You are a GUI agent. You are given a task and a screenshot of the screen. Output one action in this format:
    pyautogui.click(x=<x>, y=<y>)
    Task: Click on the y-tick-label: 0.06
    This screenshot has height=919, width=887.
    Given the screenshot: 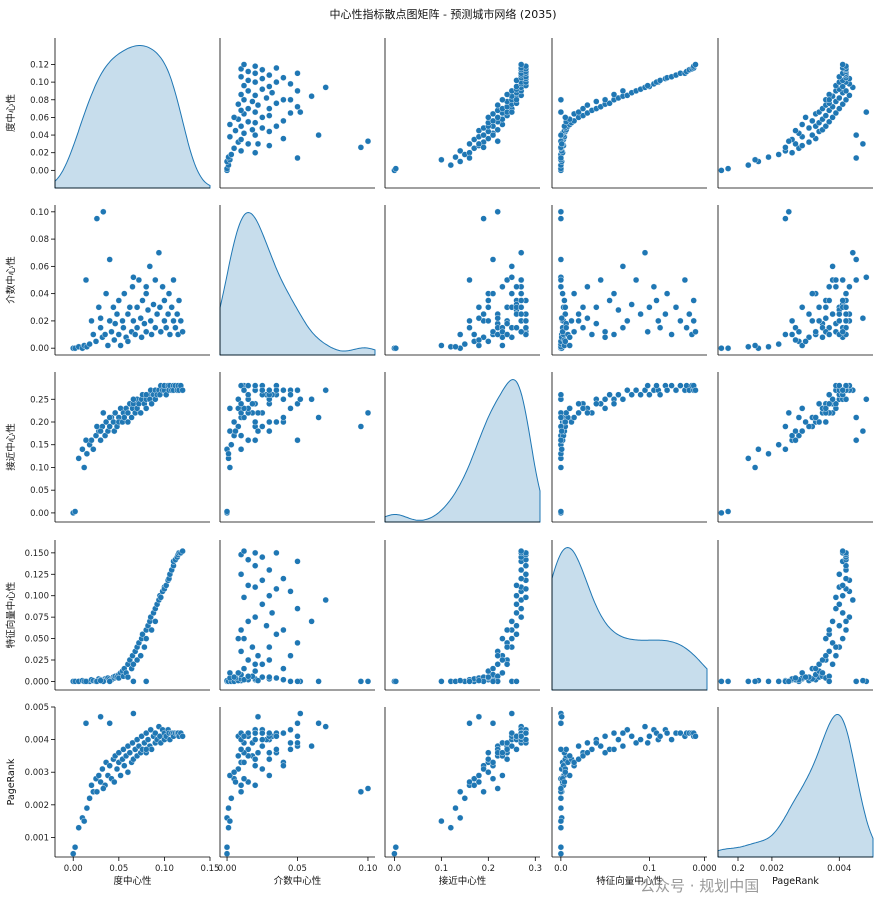 What is the action you would take?
    pyautogui.click(x=39, y=267)
    